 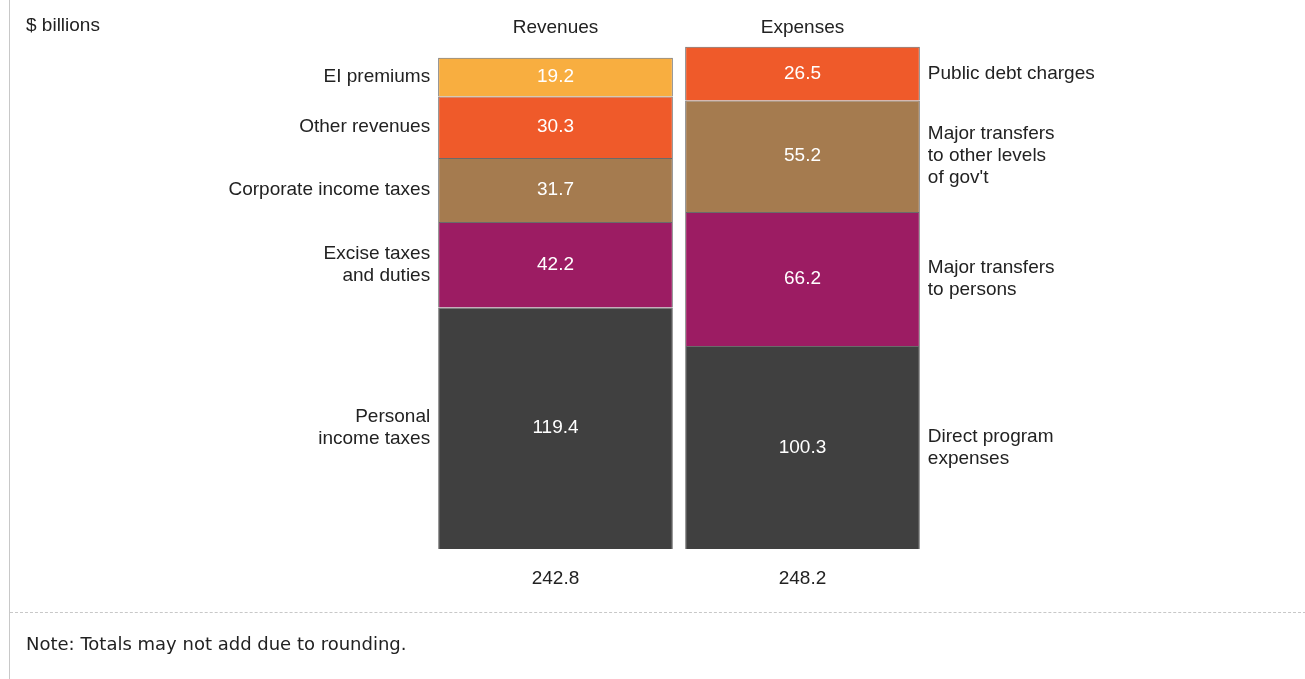 I want to click on series-label: Corporate income taxes, so click(x=329, y=189).